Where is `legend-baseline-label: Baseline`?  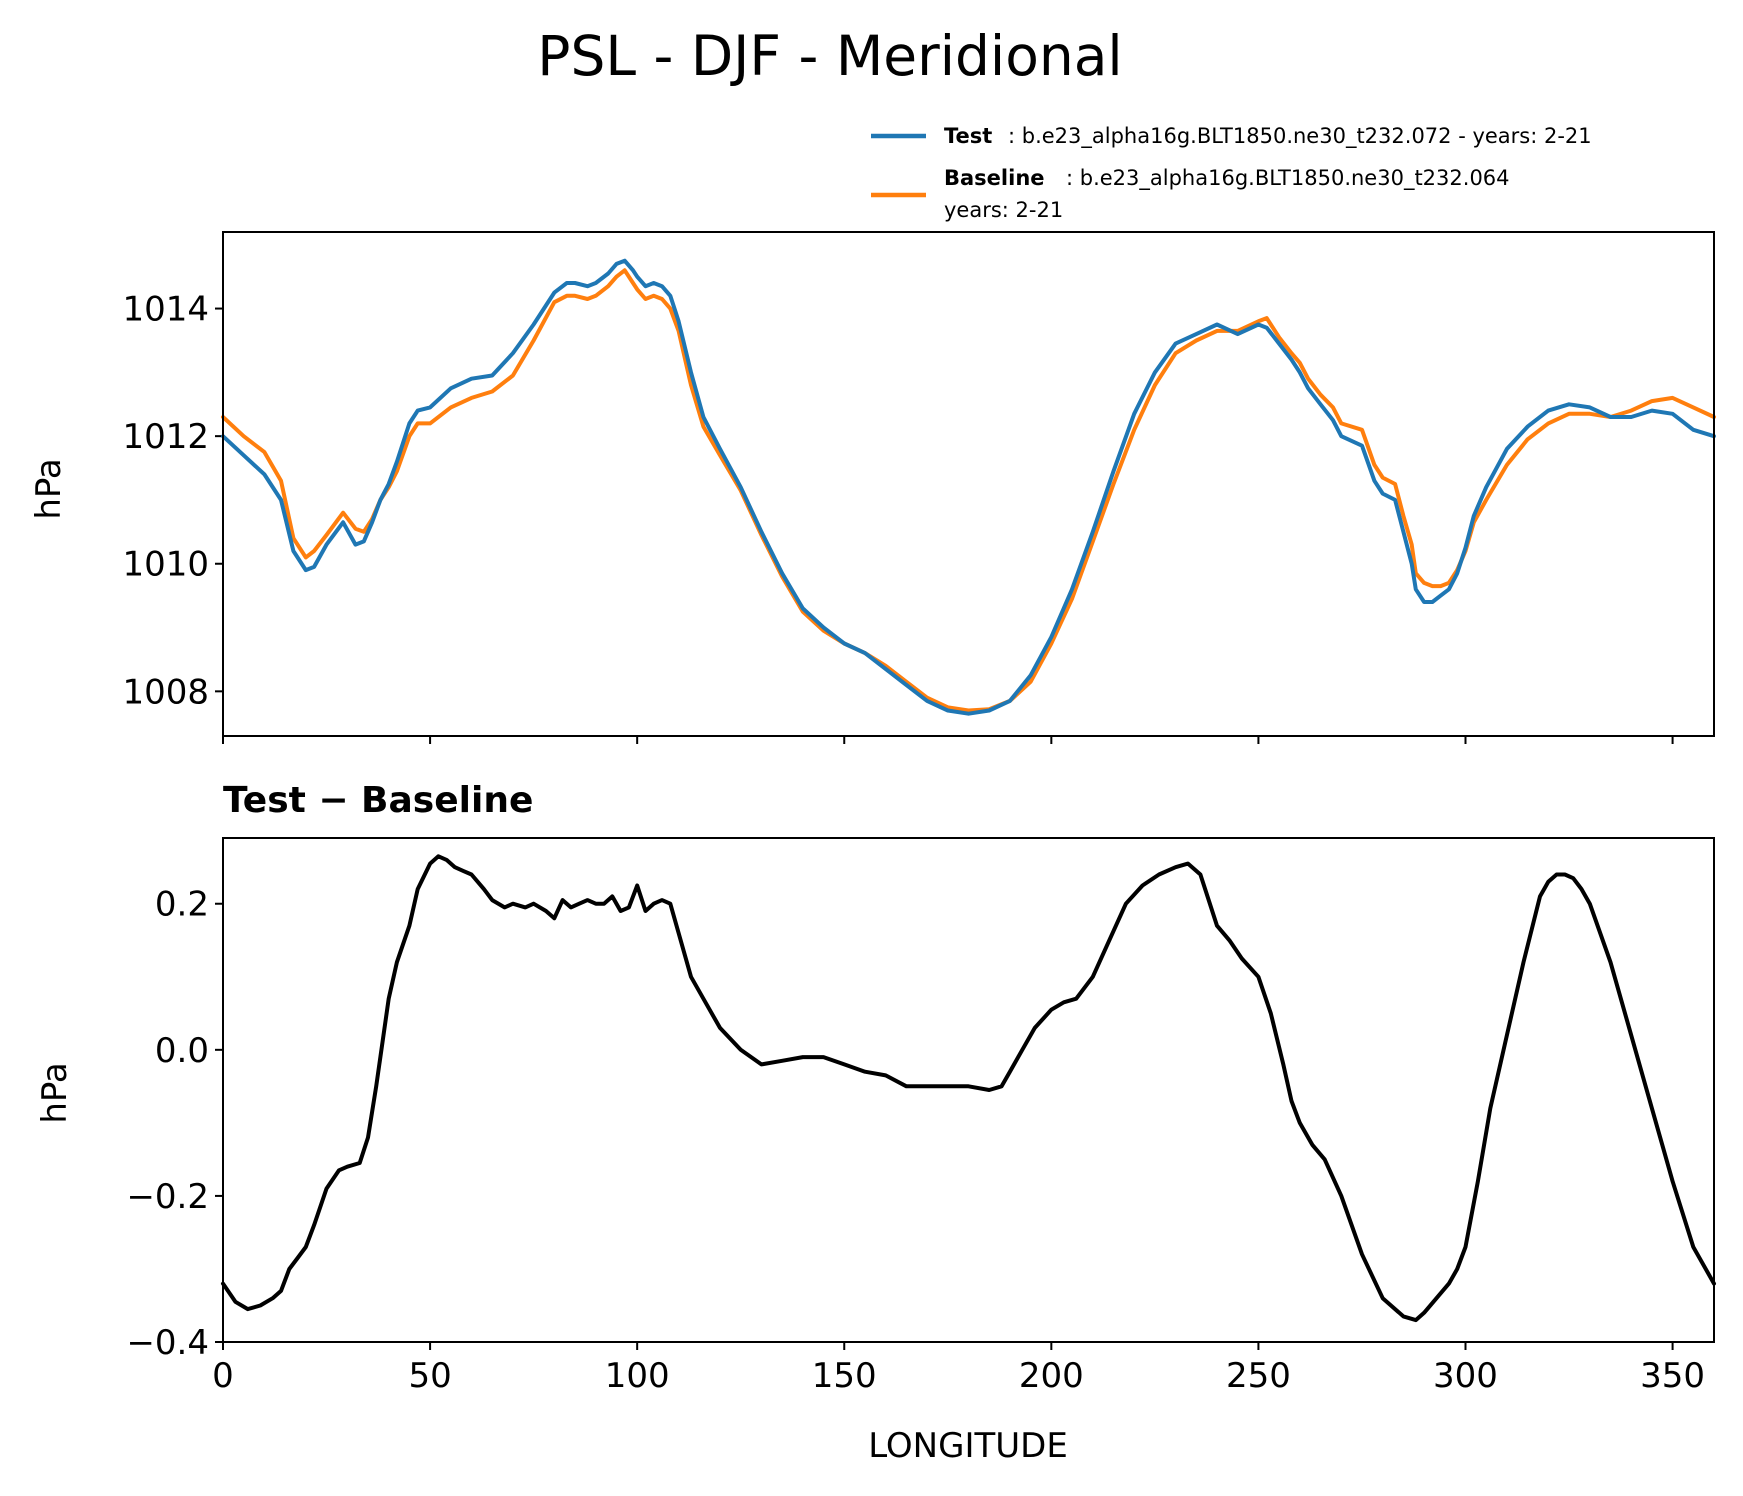
legend-baseline-label: Baseline is located at coordinates (994, 178).